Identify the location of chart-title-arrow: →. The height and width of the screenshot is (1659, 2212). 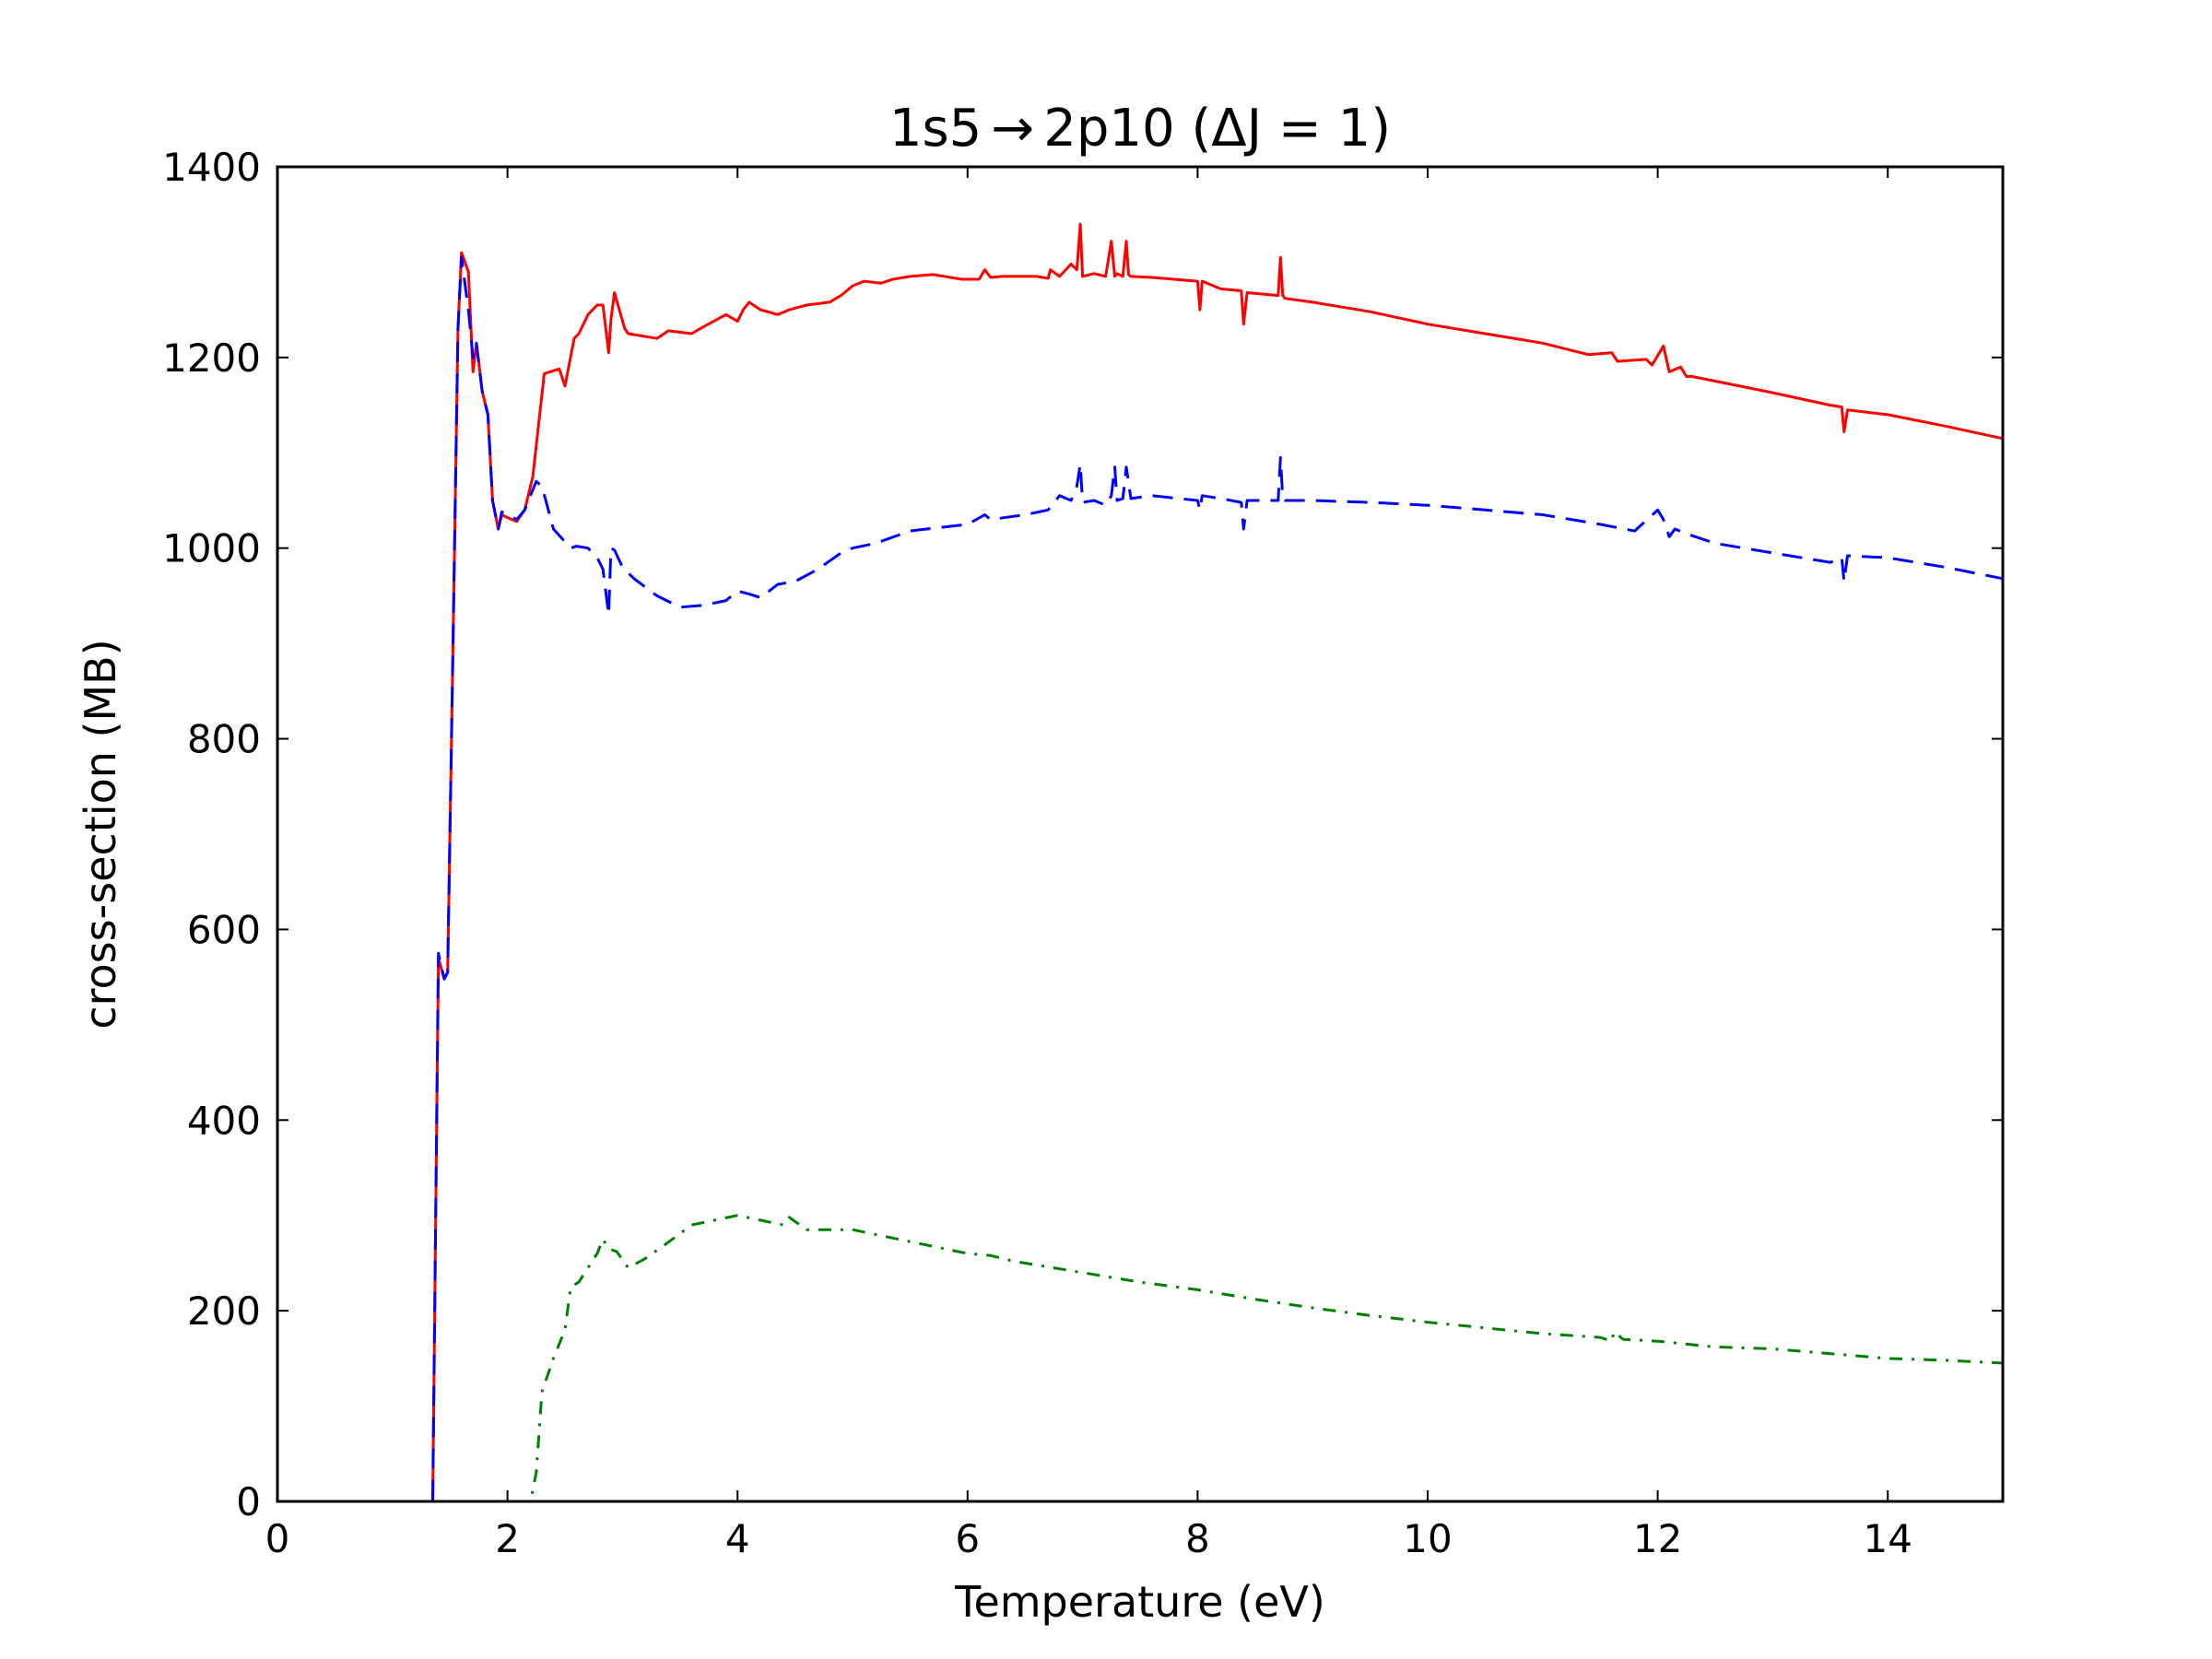
(1012, 129).